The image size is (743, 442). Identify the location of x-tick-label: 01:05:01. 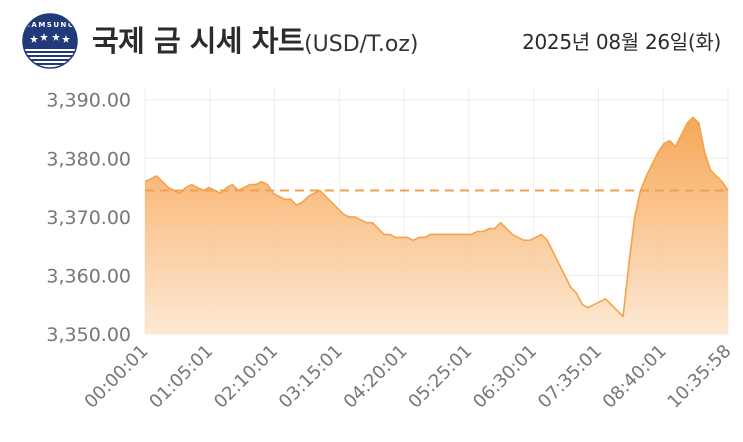
(181, 377).